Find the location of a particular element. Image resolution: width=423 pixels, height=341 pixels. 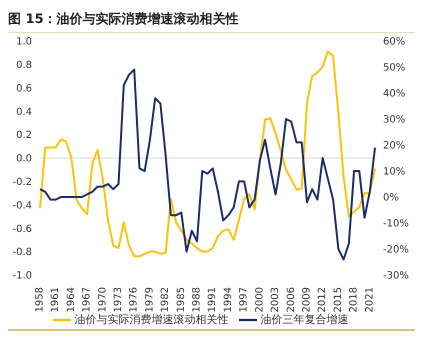

y2-tick-label: 30% is located at coordinates (394, 120).